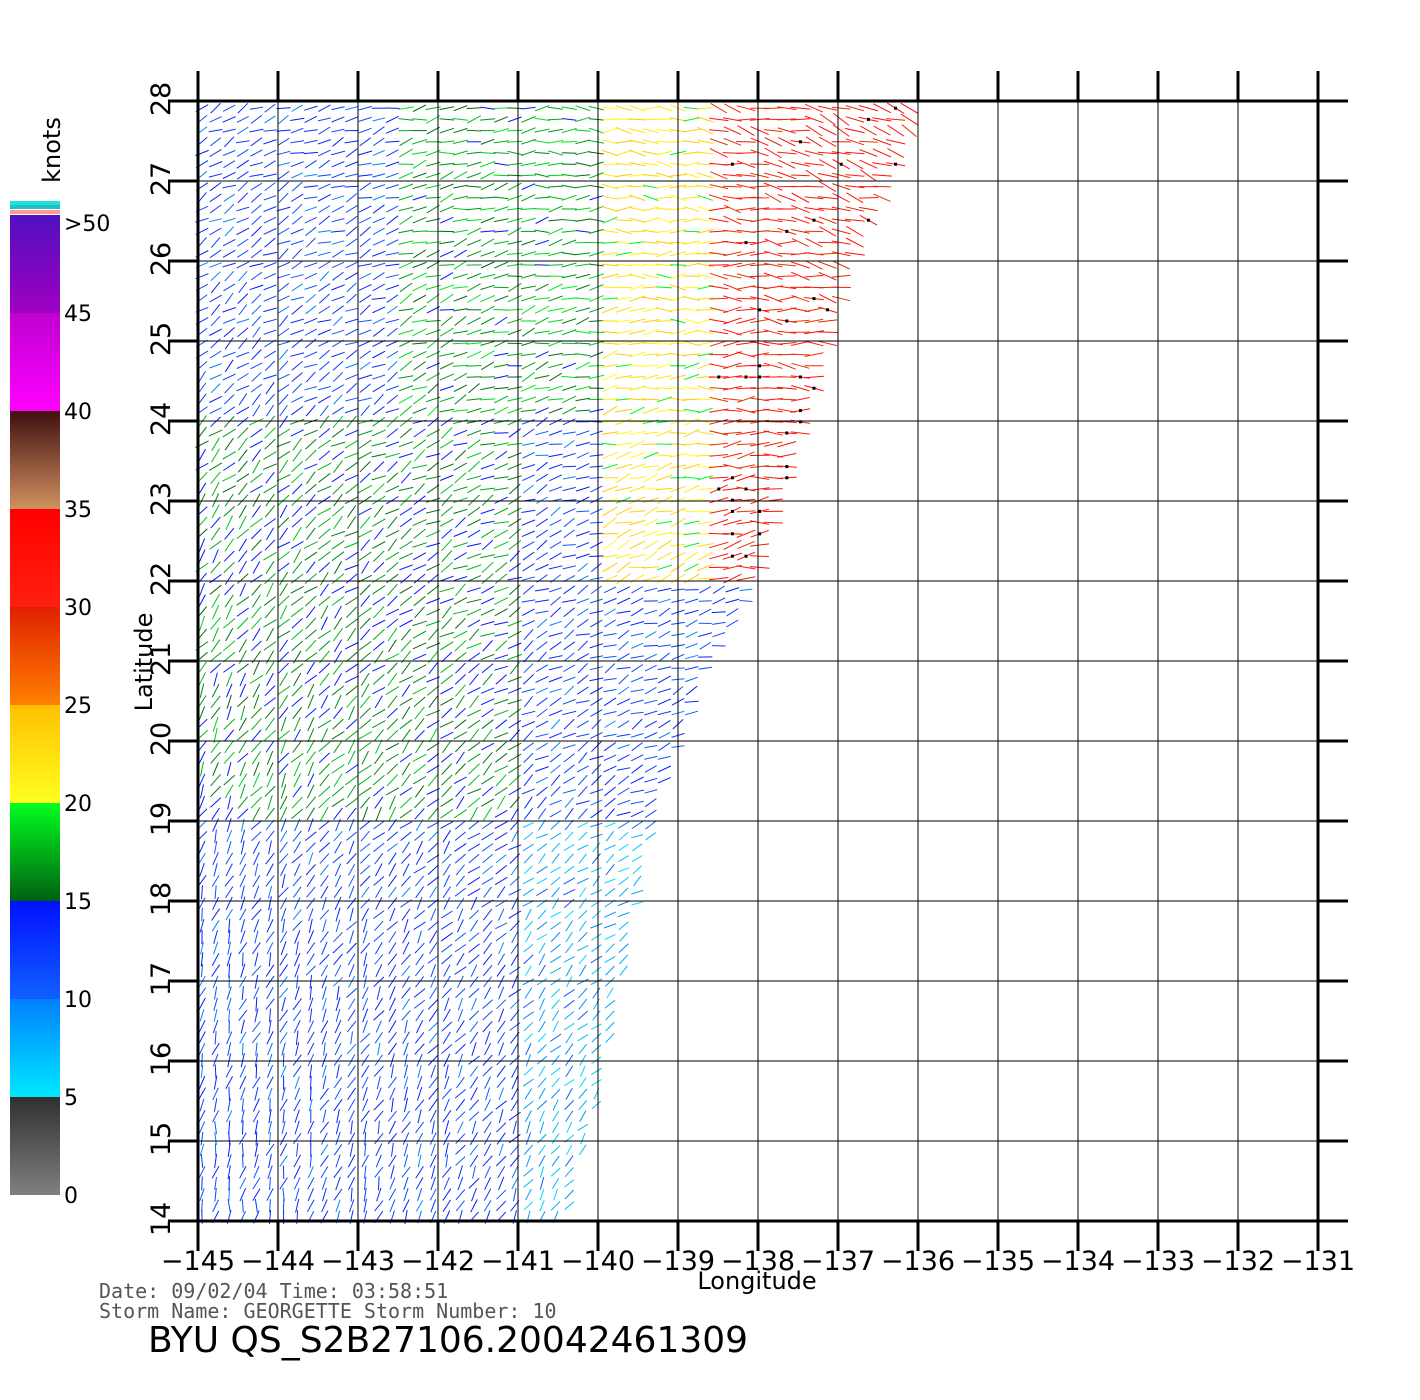 This screenshot has height=1400, width=1420. What do you see at coordinates (78, 902) in the screenshot?
I see `colorbar-tick-label: 15` at bounding box center [78, 902].